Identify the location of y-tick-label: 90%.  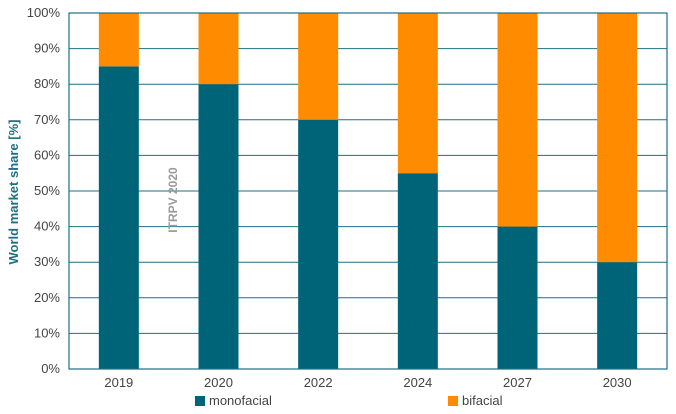
(47, 48).